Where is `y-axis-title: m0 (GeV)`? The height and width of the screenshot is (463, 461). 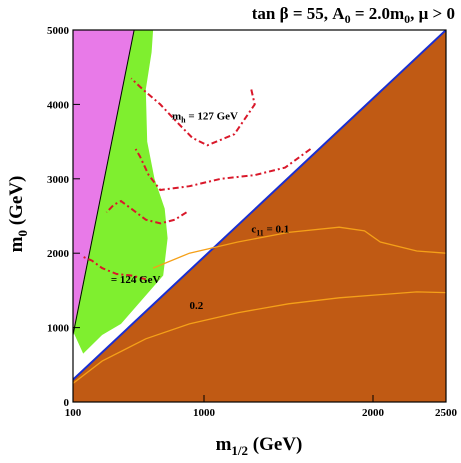 y-axis-title: m0 (GeV) is located at coordinates (18, 214).